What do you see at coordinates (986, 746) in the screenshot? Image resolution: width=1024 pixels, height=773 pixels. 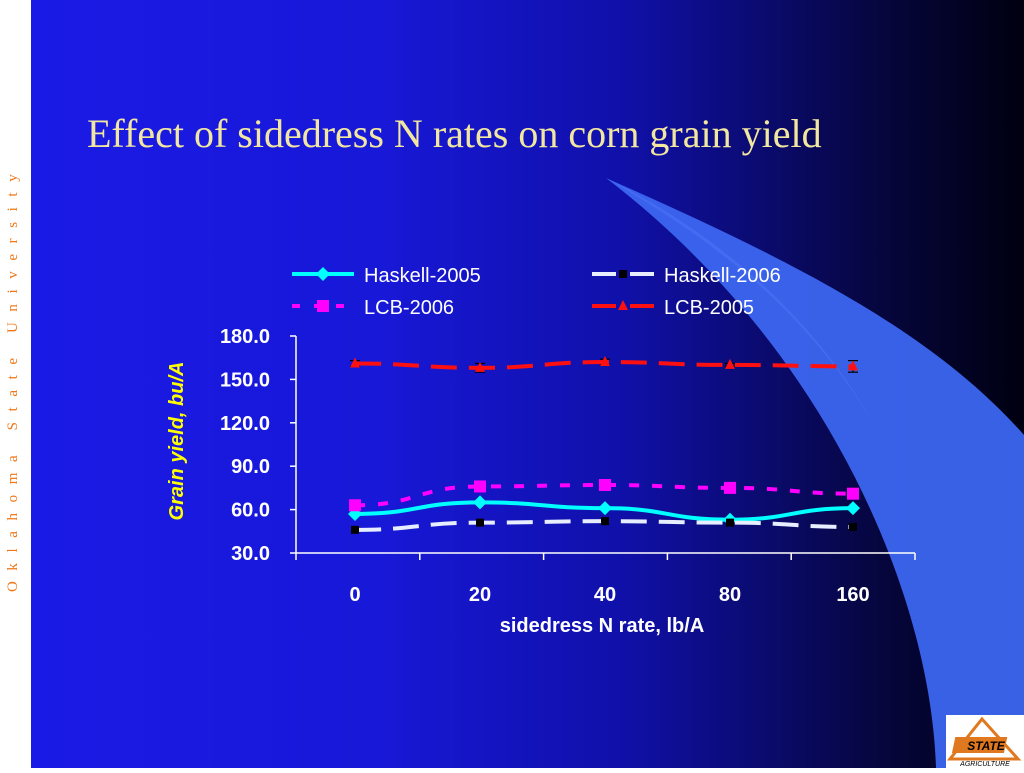 I see `logo-wordmark: STATE` at bounding box center [986, 746].